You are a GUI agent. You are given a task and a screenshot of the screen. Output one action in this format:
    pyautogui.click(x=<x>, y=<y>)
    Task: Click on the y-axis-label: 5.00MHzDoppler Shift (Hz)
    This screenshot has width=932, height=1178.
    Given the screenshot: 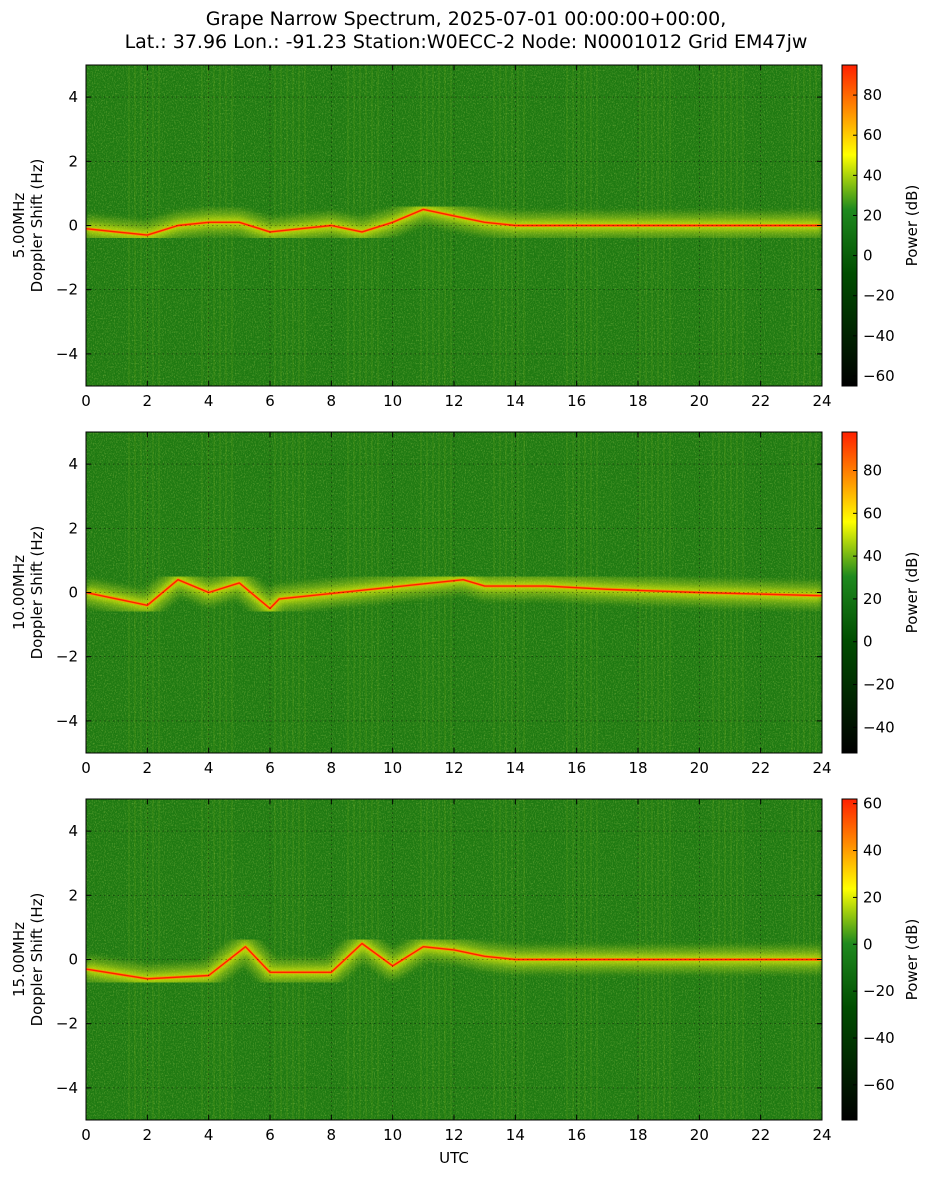 What is the action you would take?
    pyautogui.click(x=28, y=226)
    